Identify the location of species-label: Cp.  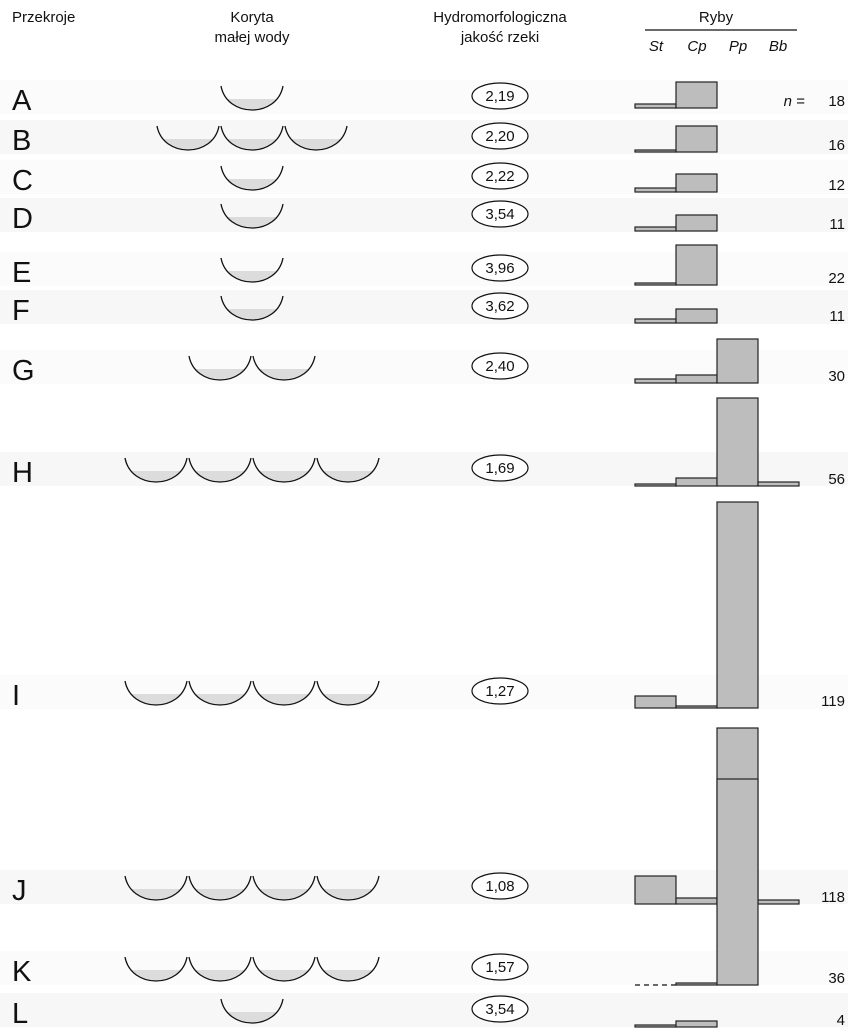
(696, 46).